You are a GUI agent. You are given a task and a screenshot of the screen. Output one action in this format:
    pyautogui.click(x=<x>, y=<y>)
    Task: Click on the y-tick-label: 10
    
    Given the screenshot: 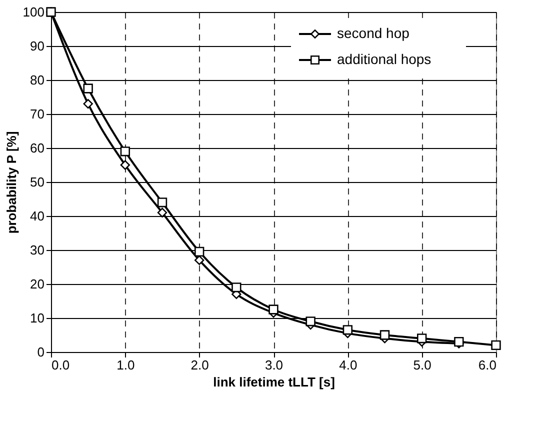 What is the action you would take?
    pyautogui.click(x=37, y=318)
    